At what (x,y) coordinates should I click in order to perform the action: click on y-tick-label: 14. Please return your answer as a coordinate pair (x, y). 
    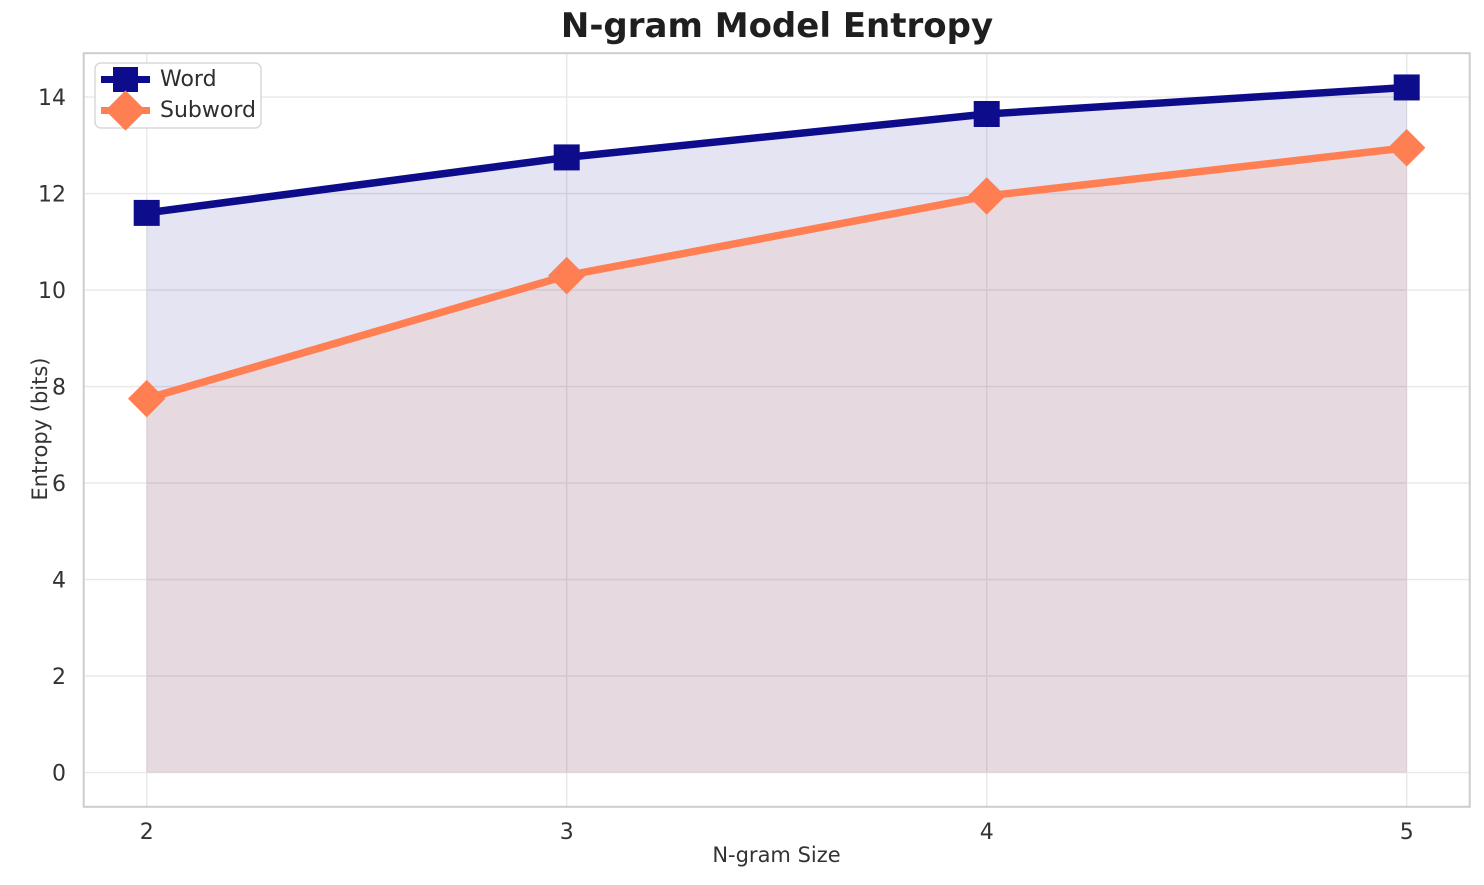
    Looking at the image, I should click on (52, 98).